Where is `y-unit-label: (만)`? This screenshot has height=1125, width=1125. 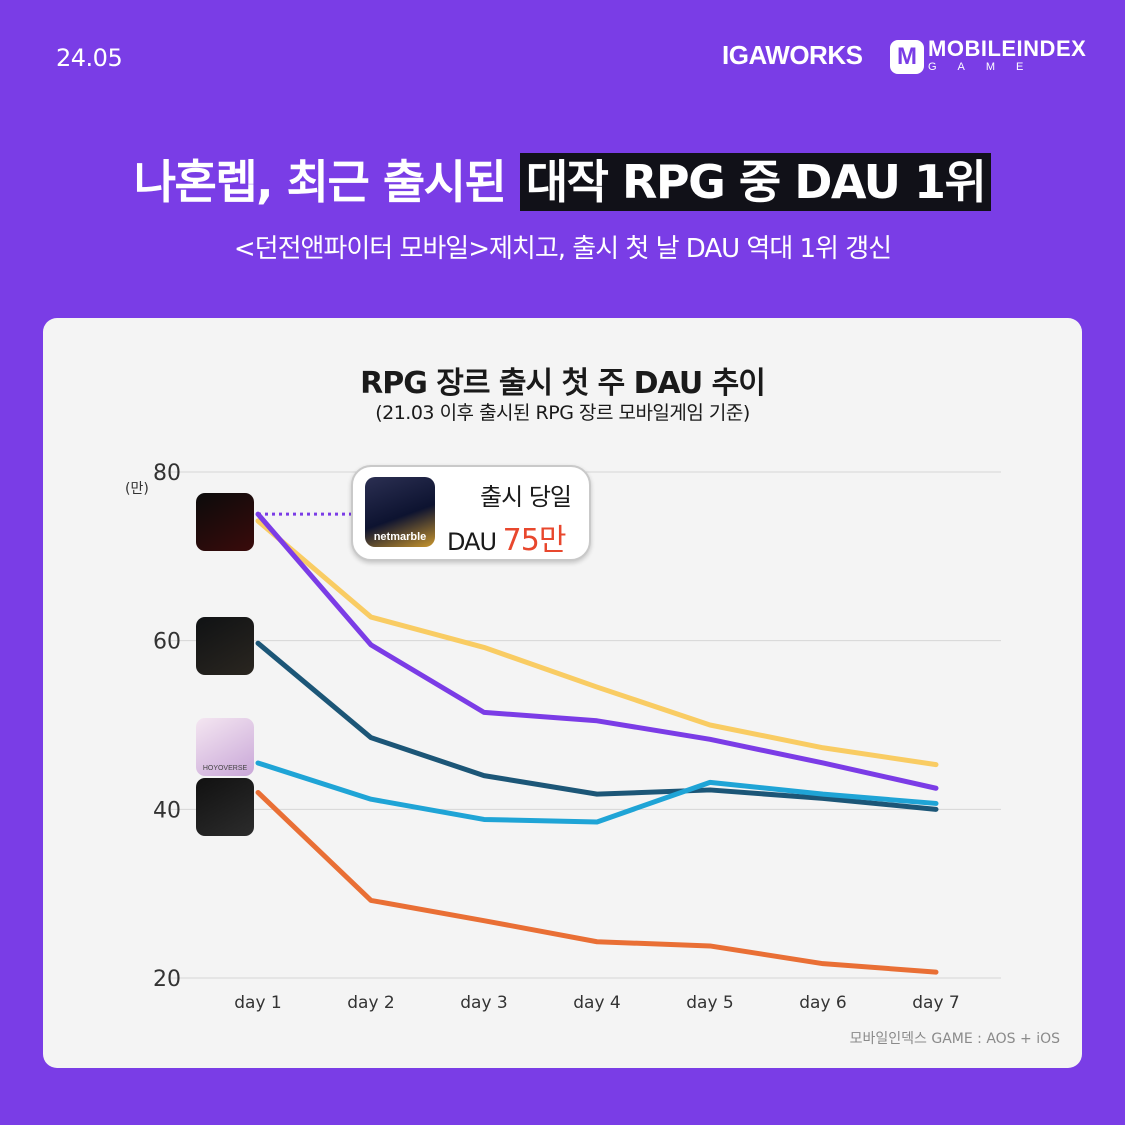 y-unit-label: (만) is located at coordinates (137, 489).